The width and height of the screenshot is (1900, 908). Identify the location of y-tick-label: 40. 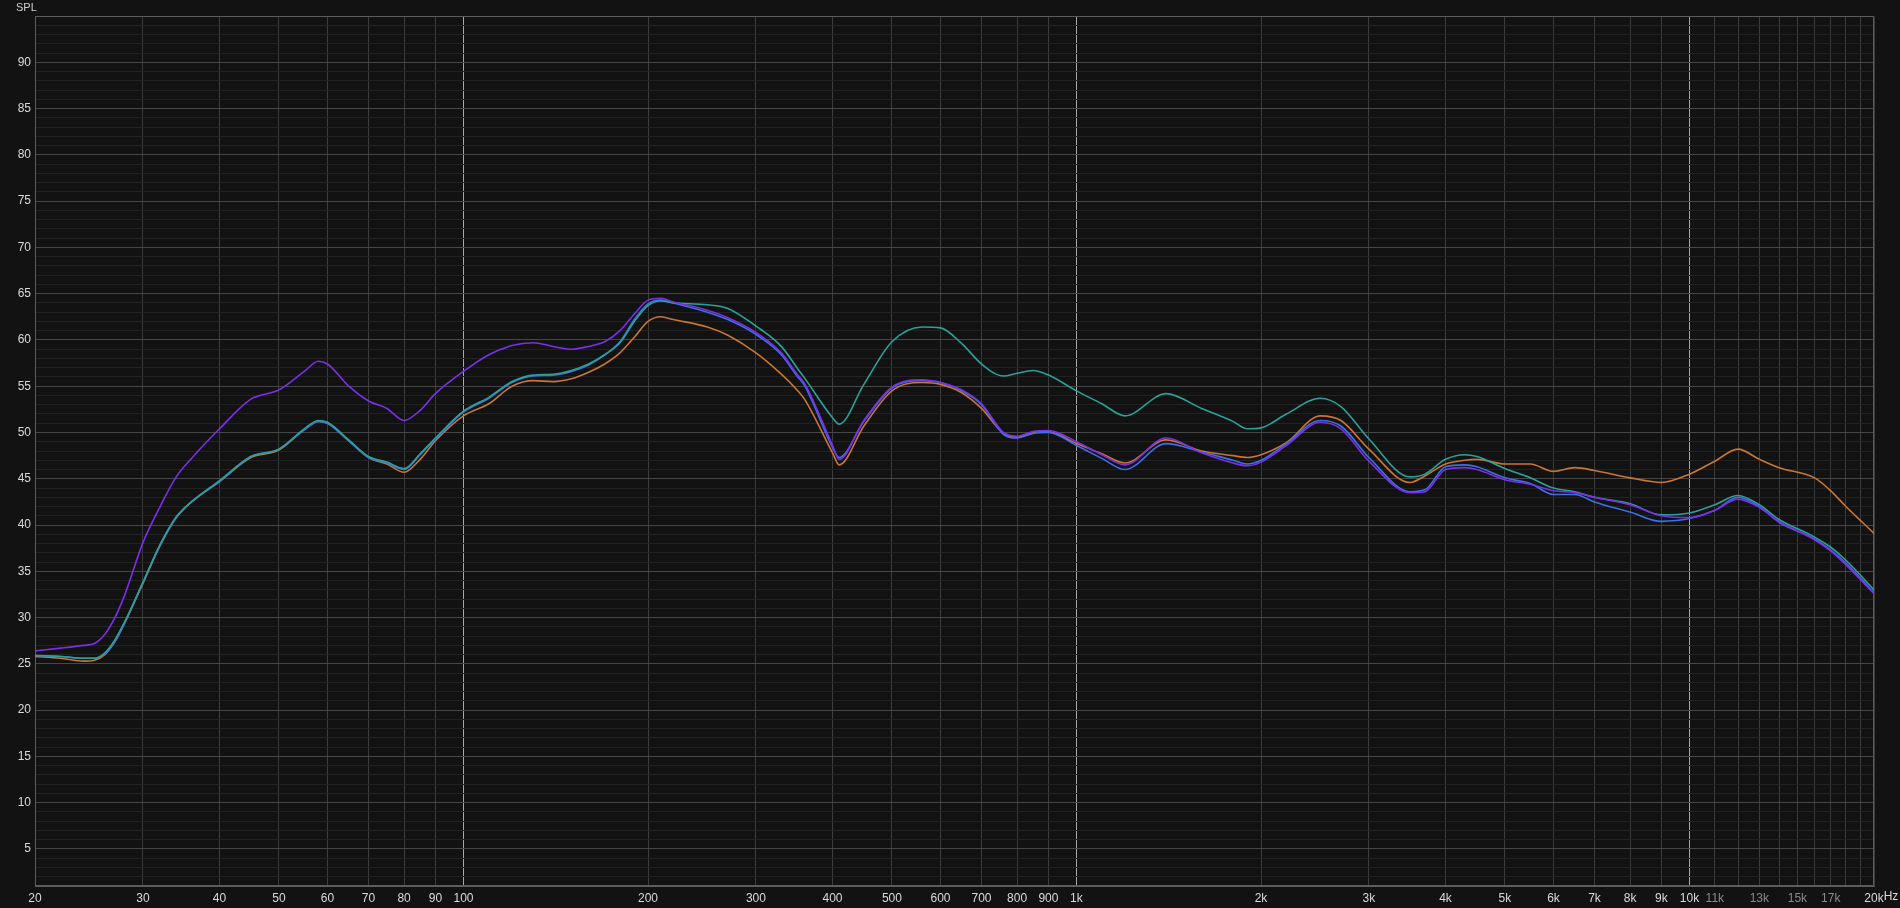
(24, 524).